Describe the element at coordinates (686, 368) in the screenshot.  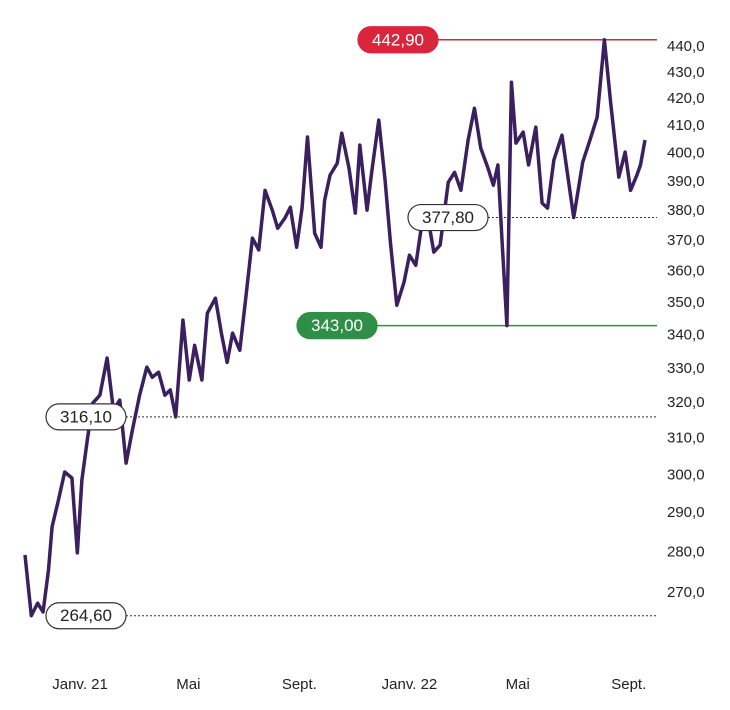
I see `y-tick-label: 330,0` at that location.